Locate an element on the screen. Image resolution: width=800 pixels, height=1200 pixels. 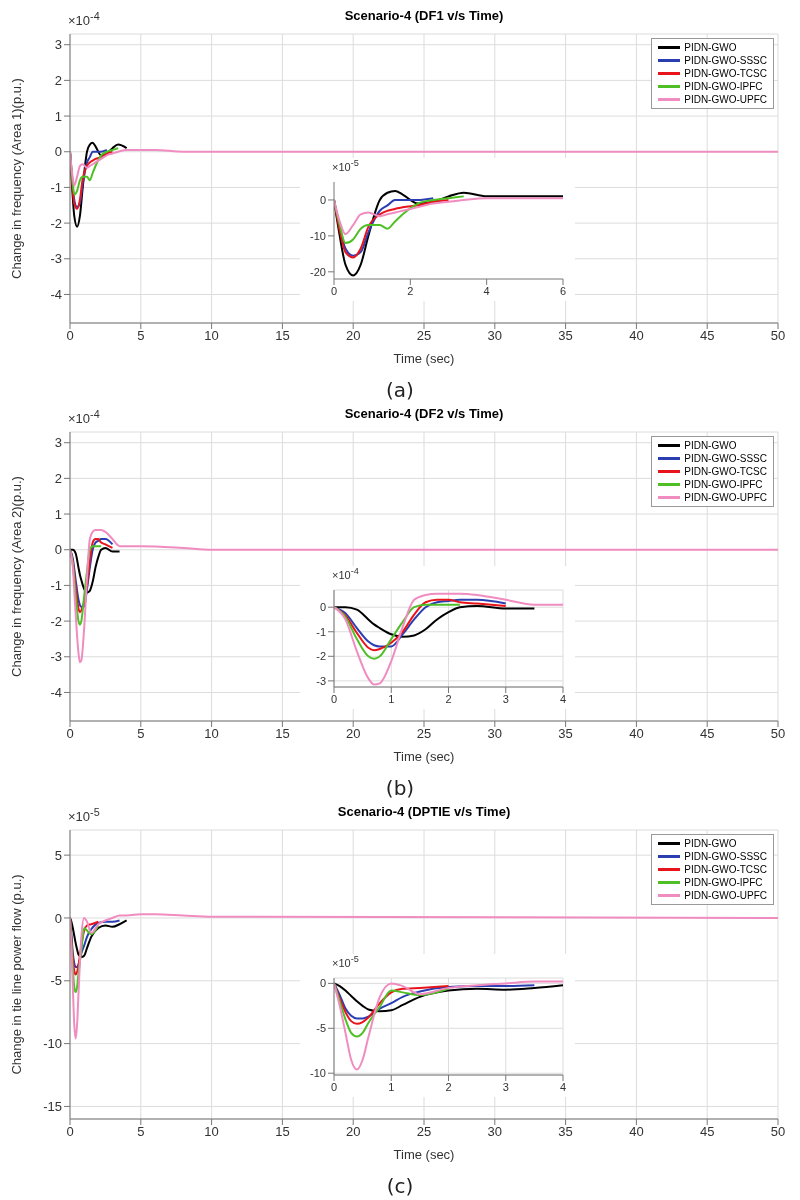
y-axis-title: Change in tie line power flow (p.u.) is located at coordinates (16, 974).